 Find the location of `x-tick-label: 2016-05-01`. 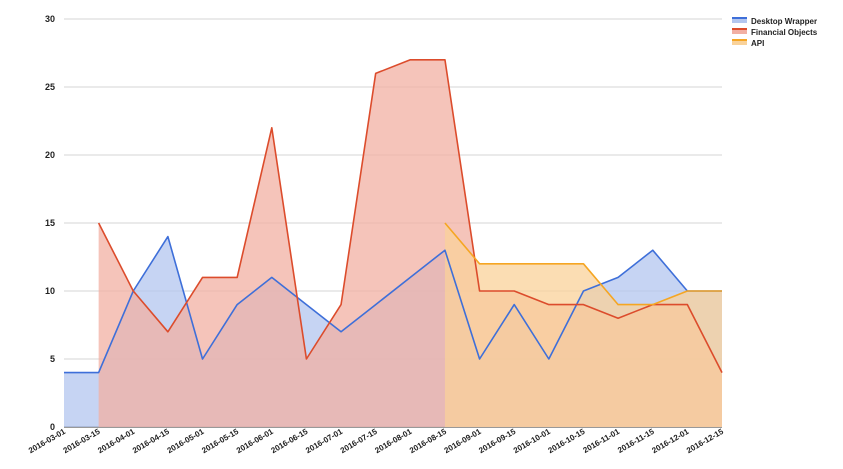

x-tick-label: 2016-05-01 is located at coordinates (186, 441).